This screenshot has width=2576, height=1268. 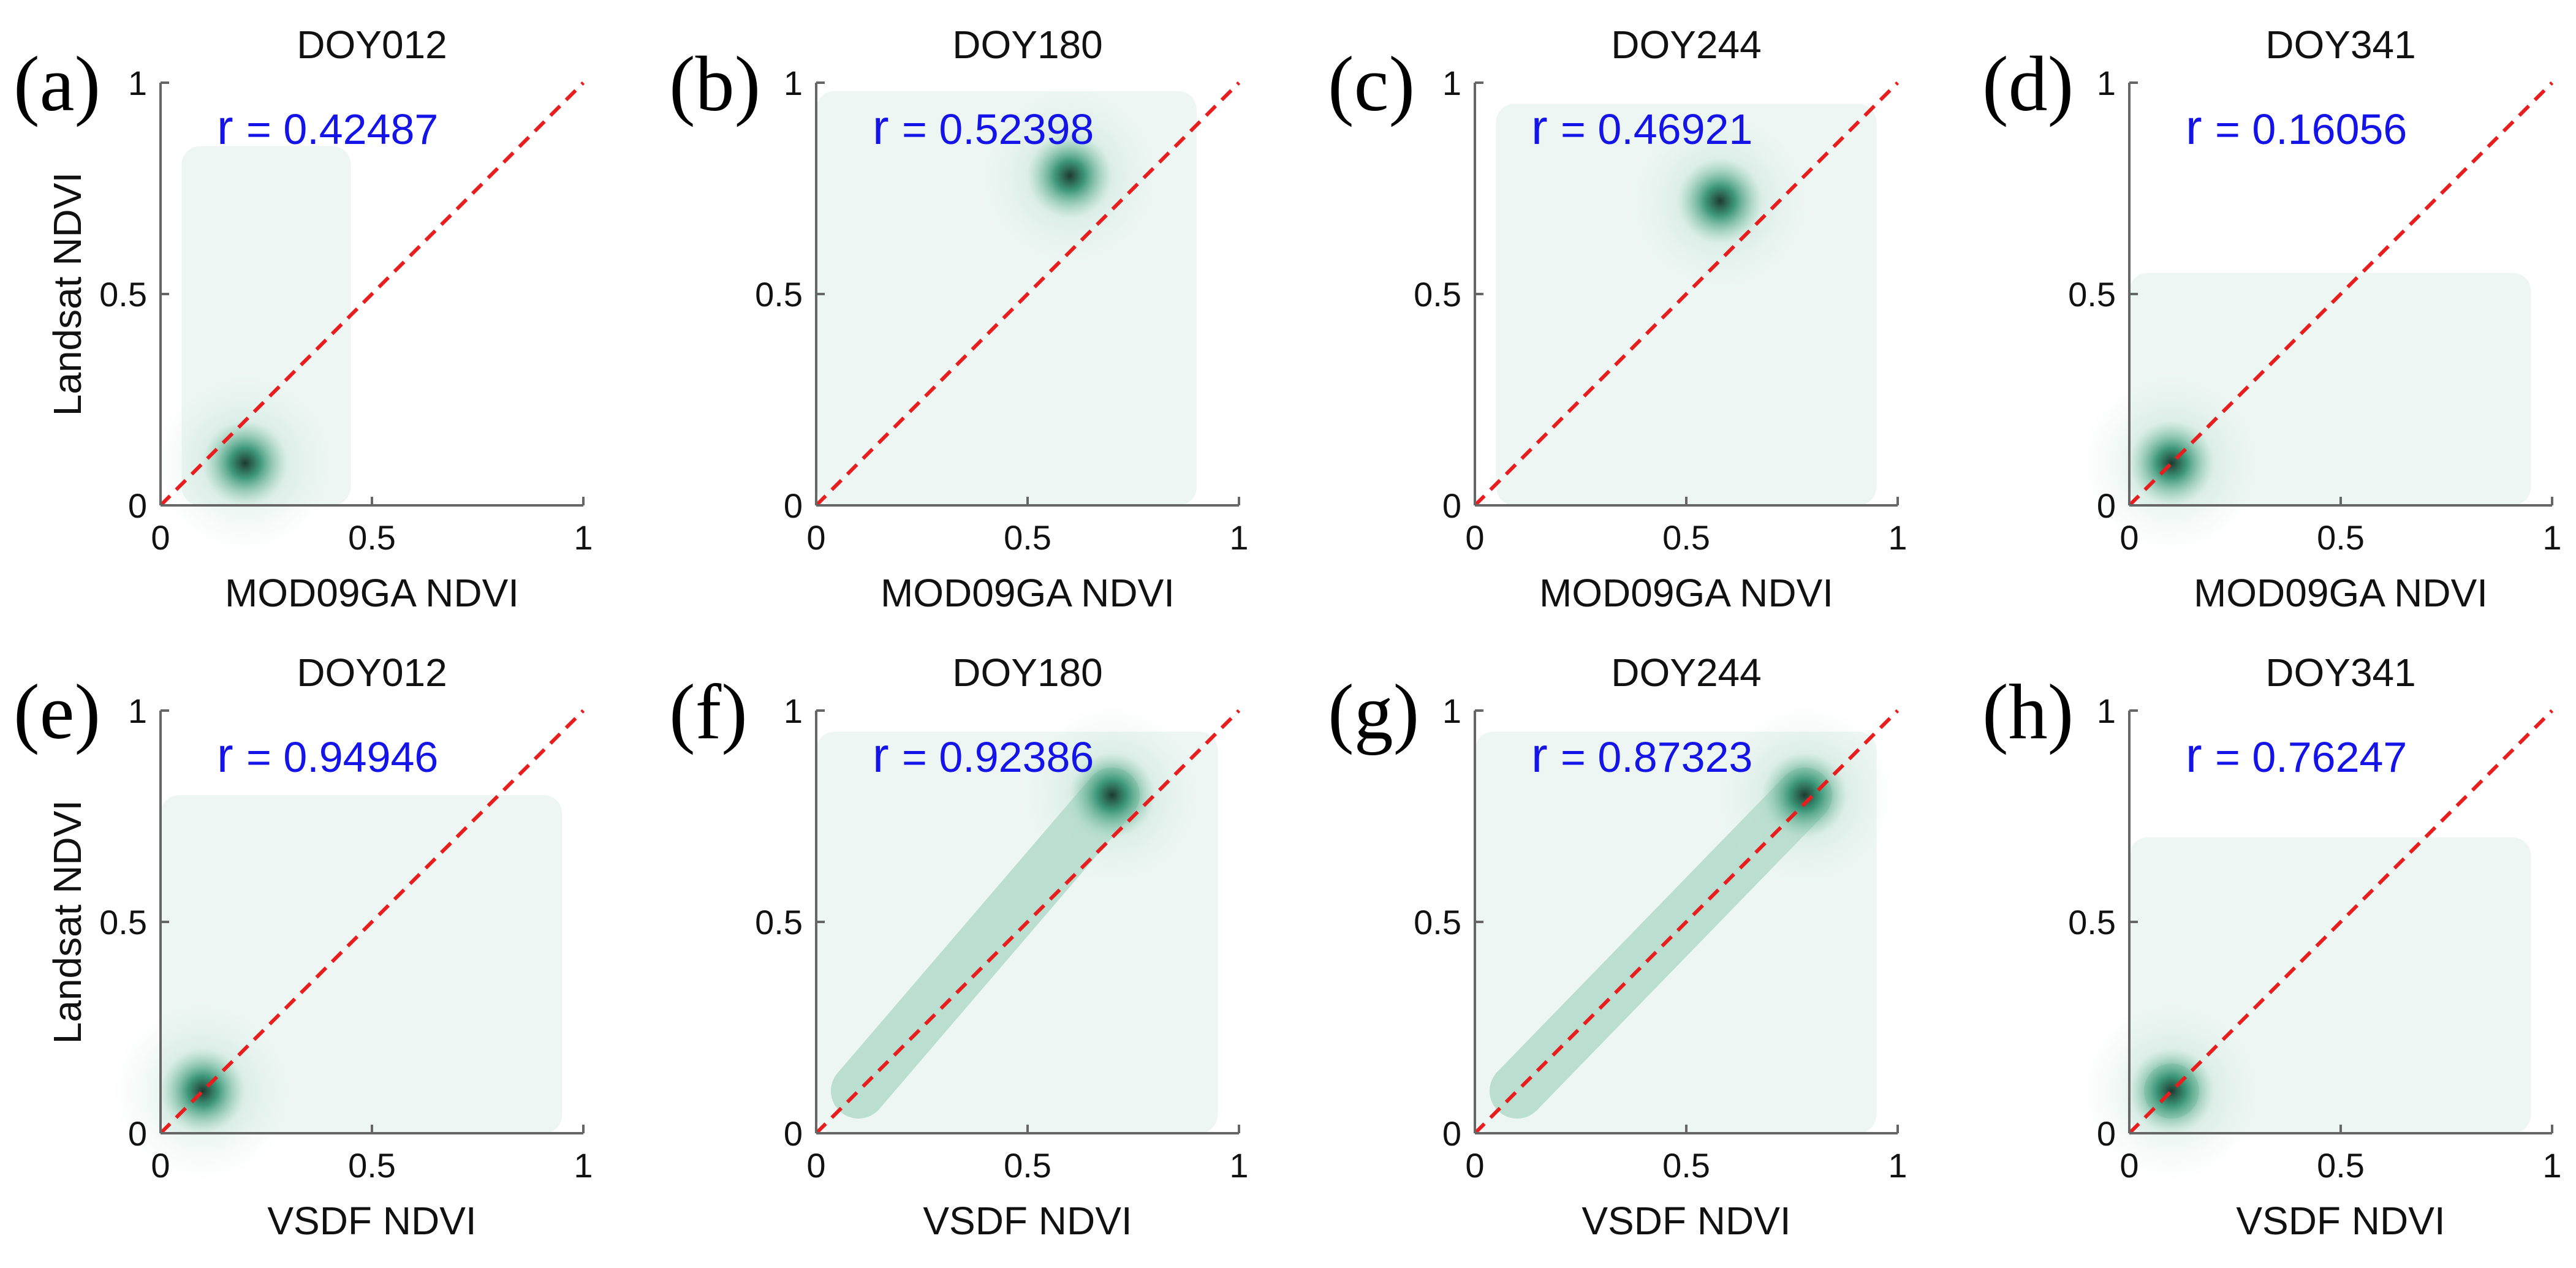 What do you see at coordinates (998, 757) in the screenshot?
I see `r-value: = 0.92386` at bounding box center [998, 757].